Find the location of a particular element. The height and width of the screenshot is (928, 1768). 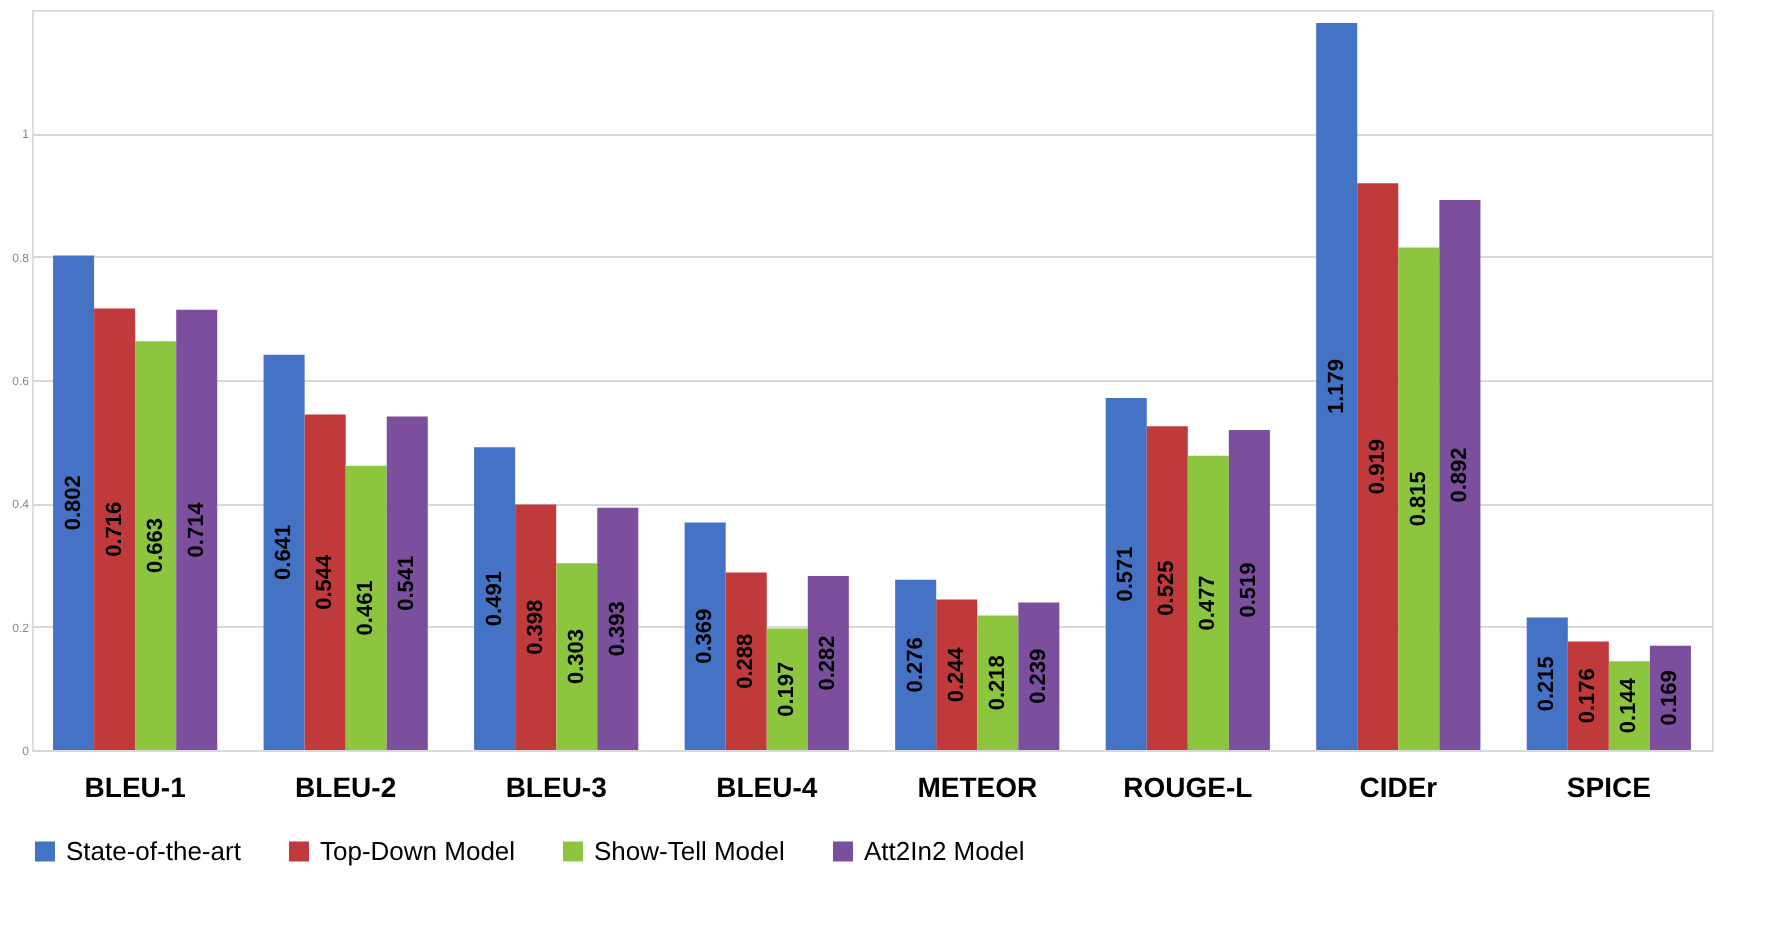

data-label: 0.716 is located at coordinates (114, 529).